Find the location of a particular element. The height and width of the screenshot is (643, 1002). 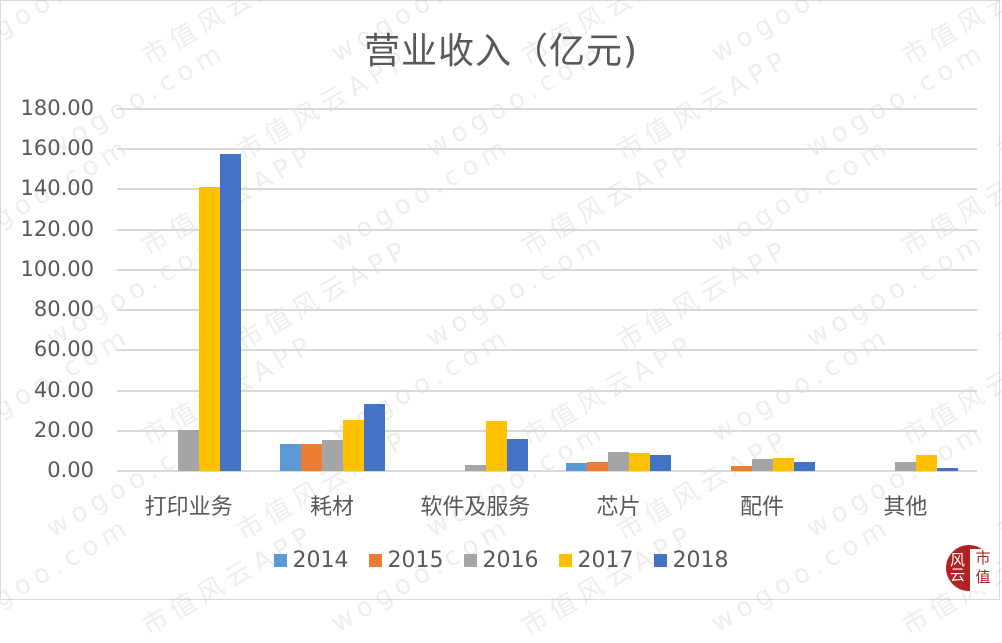

logo-text-right: 市值 is located at coordinates (983, 570).